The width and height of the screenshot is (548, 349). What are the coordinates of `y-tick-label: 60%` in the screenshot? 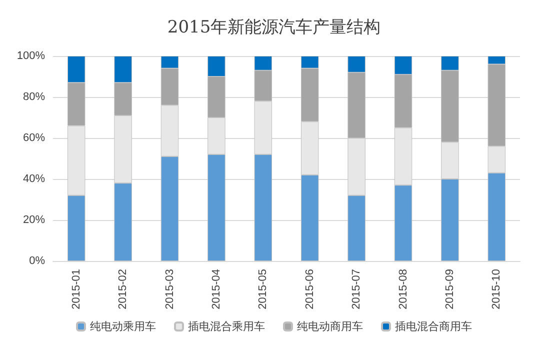 It's located at (34, 138).